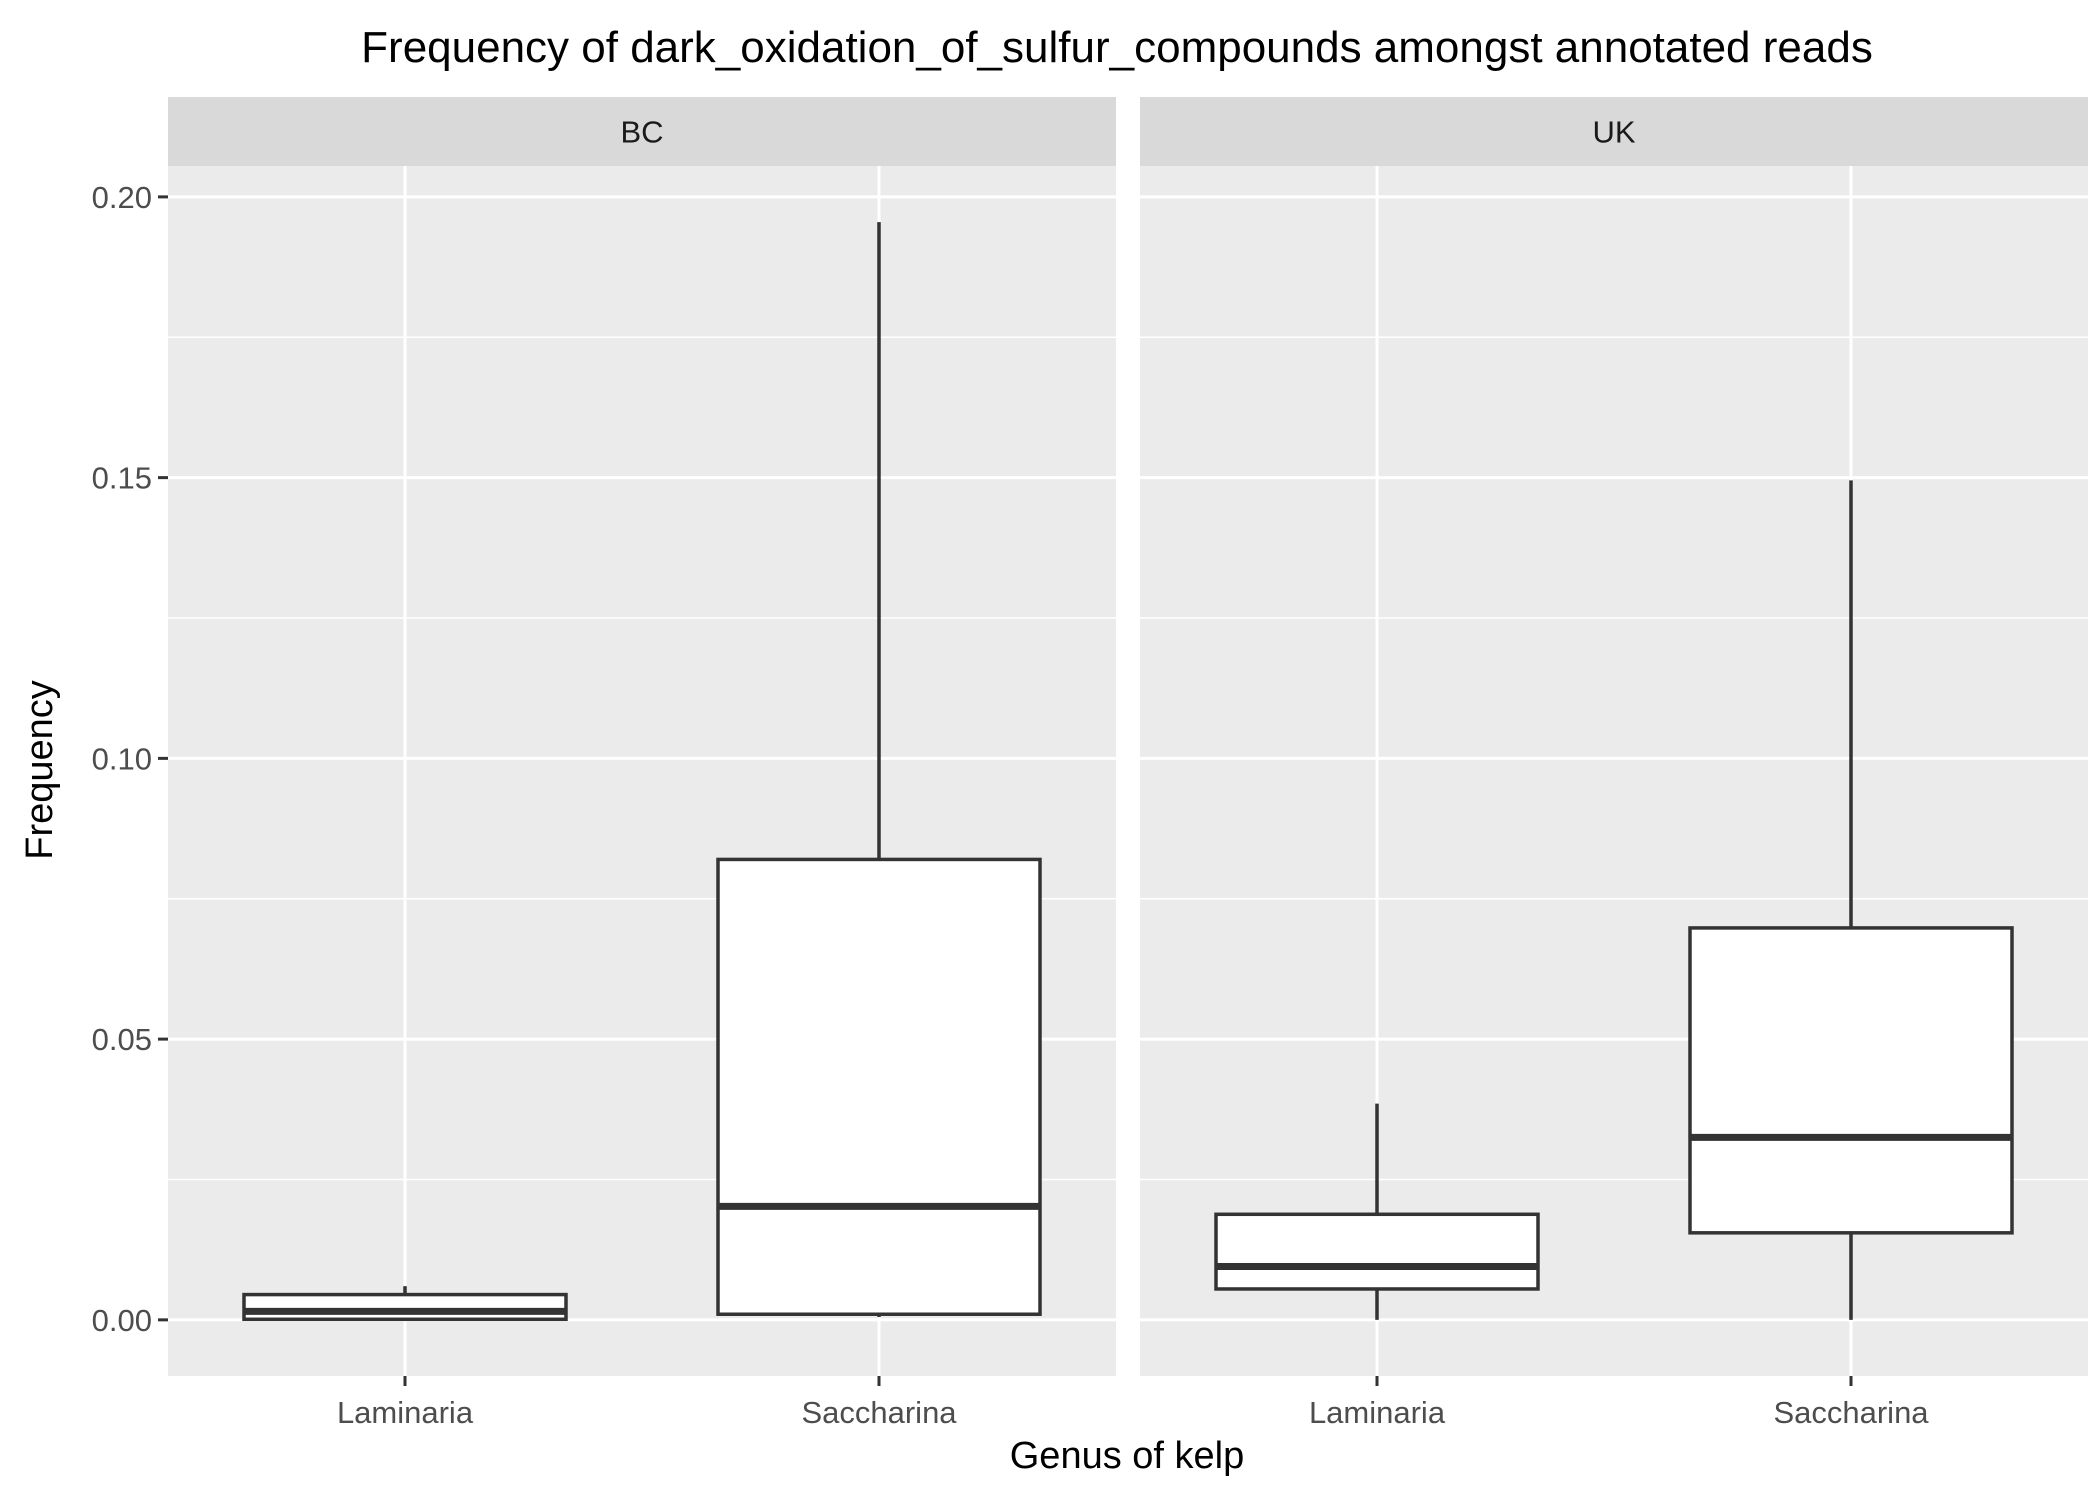 The image size is (2100, 1499). What do you see at coordinates (122, 1320) in the screenshot?
I see `y-tick-label: 0.00` at bounding box center [122, 1320].